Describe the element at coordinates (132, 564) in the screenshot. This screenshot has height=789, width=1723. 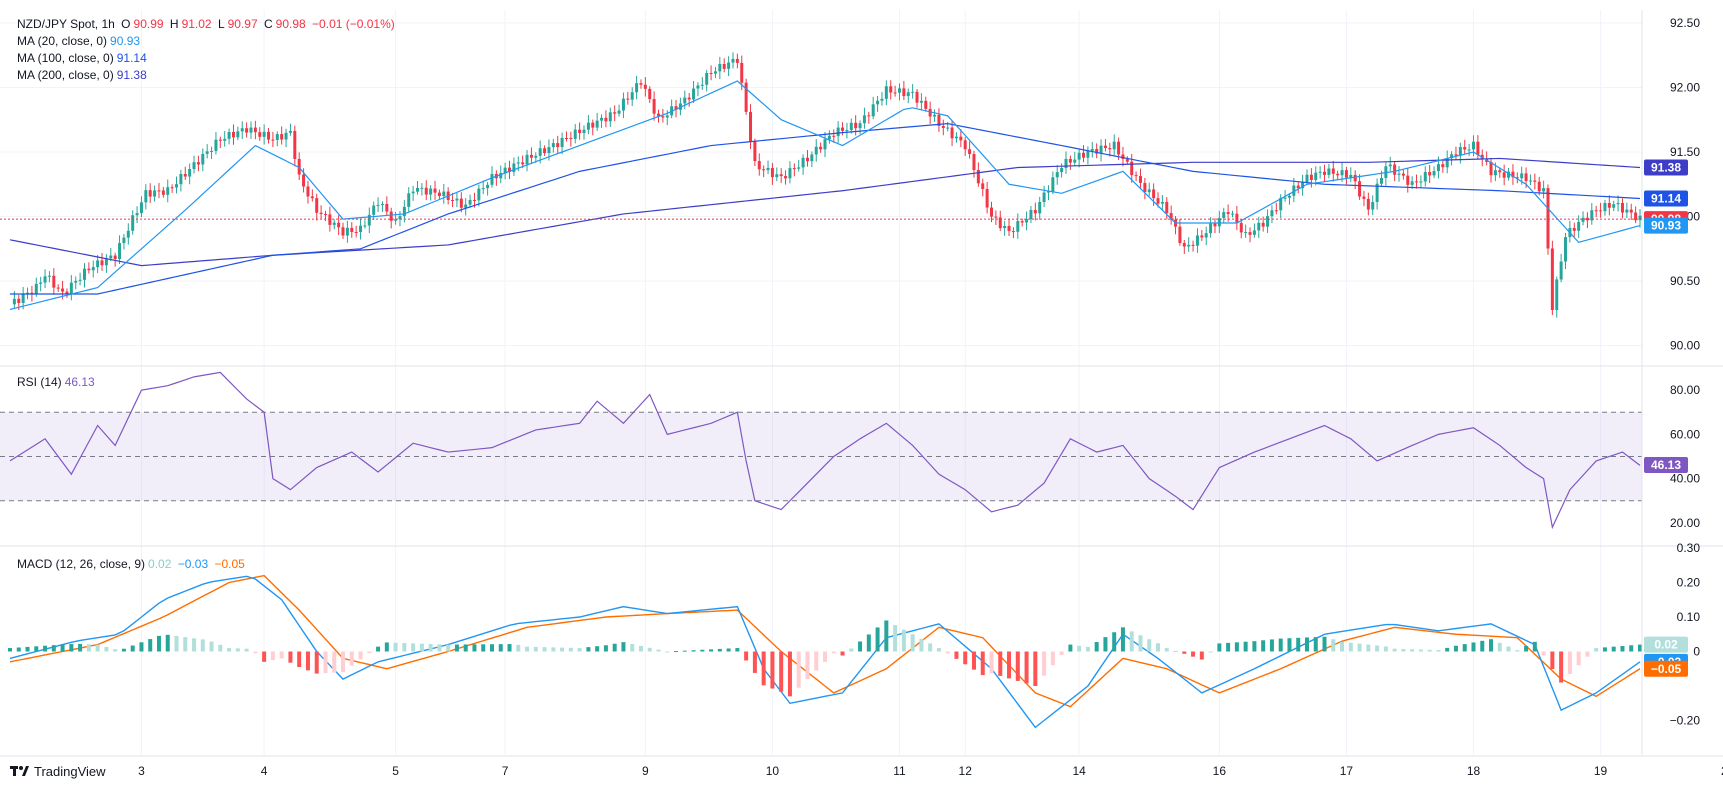
I see `legend-macd: MACD (12, 26, close, 9) 0.02 −0.03 −0.05` at that location.